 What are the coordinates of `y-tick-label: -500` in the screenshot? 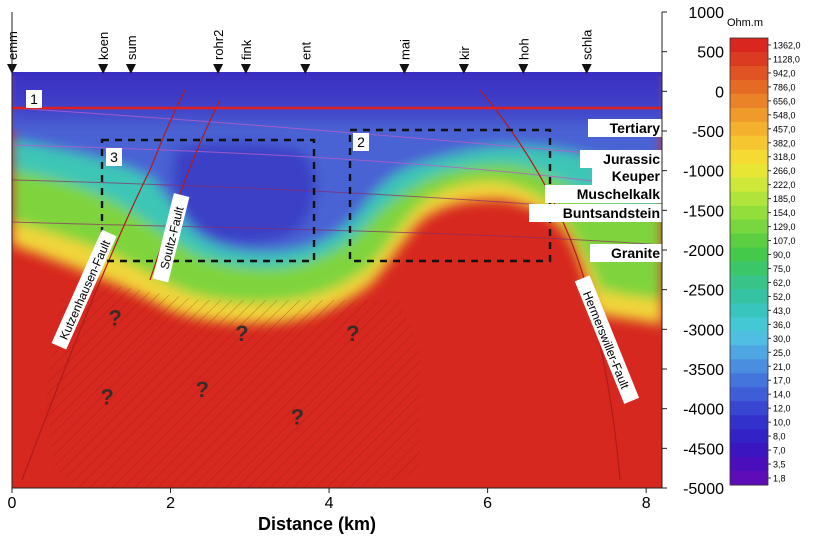 It's located at (708, 132).